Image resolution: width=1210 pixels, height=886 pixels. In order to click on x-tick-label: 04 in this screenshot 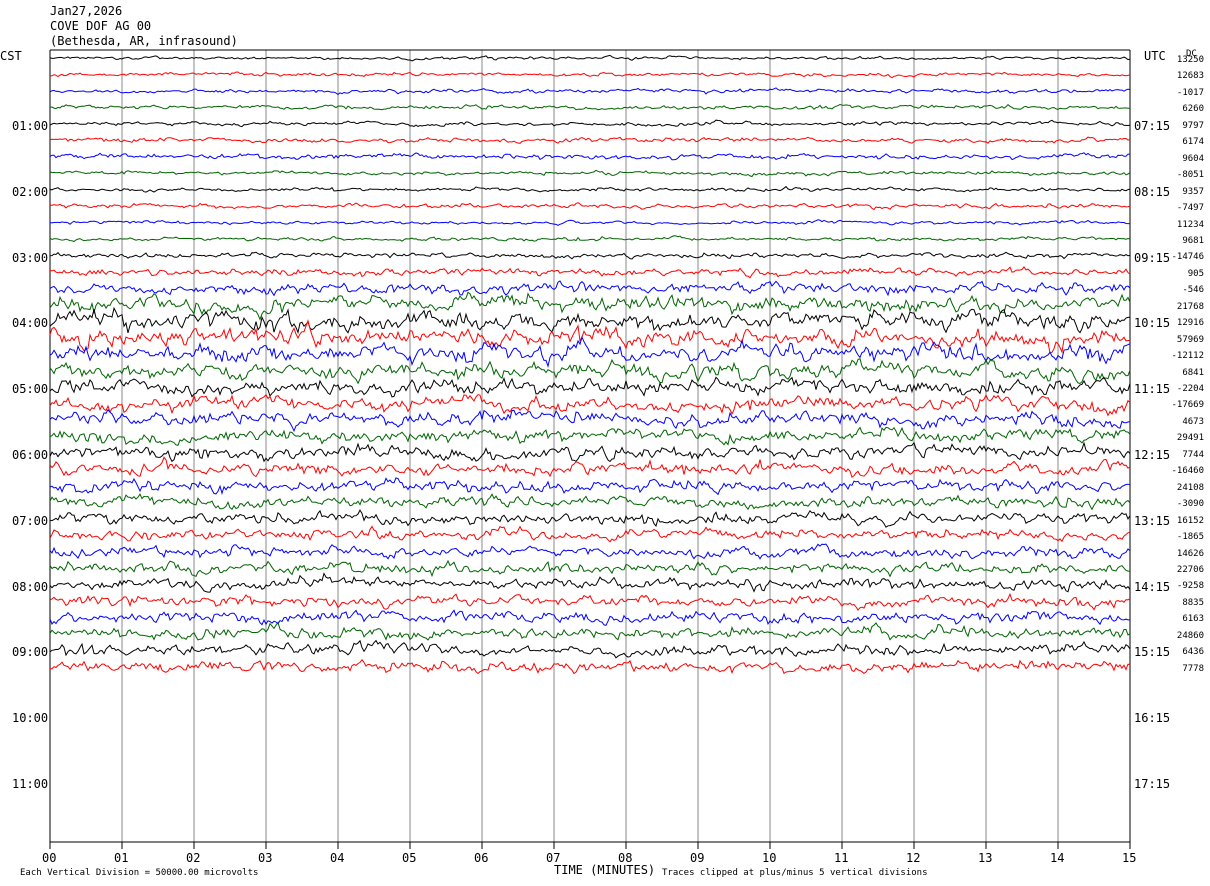, I will do `click(337, 858)`.